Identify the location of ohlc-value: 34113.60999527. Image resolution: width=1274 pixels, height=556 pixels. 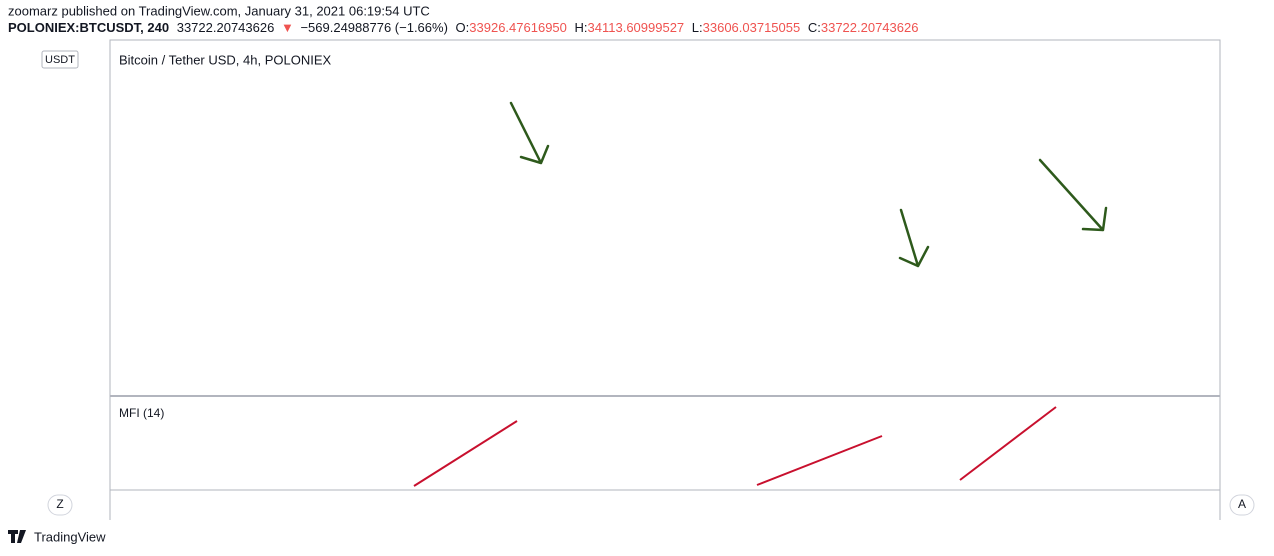
(636, 27).